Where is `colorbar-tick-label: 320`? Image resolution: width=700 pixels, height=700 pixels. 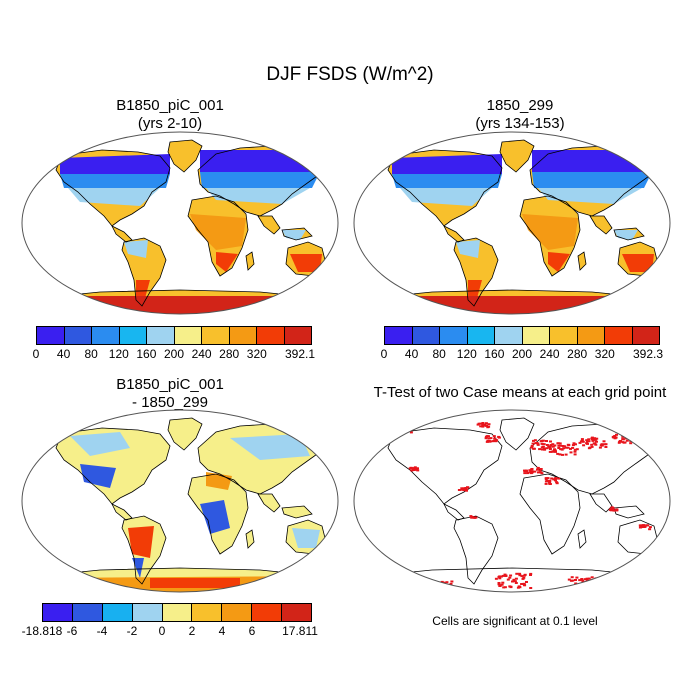 colorbar-tick-label: 320 is located at coordinates (604, 354).